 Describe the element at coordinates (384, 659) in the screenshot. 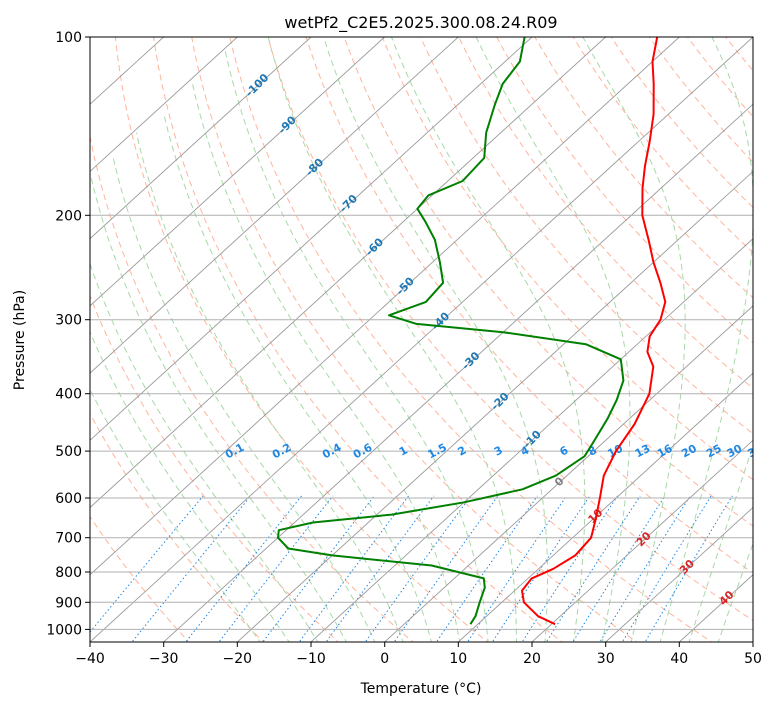

I see `x-tick-label: 0` at that location.